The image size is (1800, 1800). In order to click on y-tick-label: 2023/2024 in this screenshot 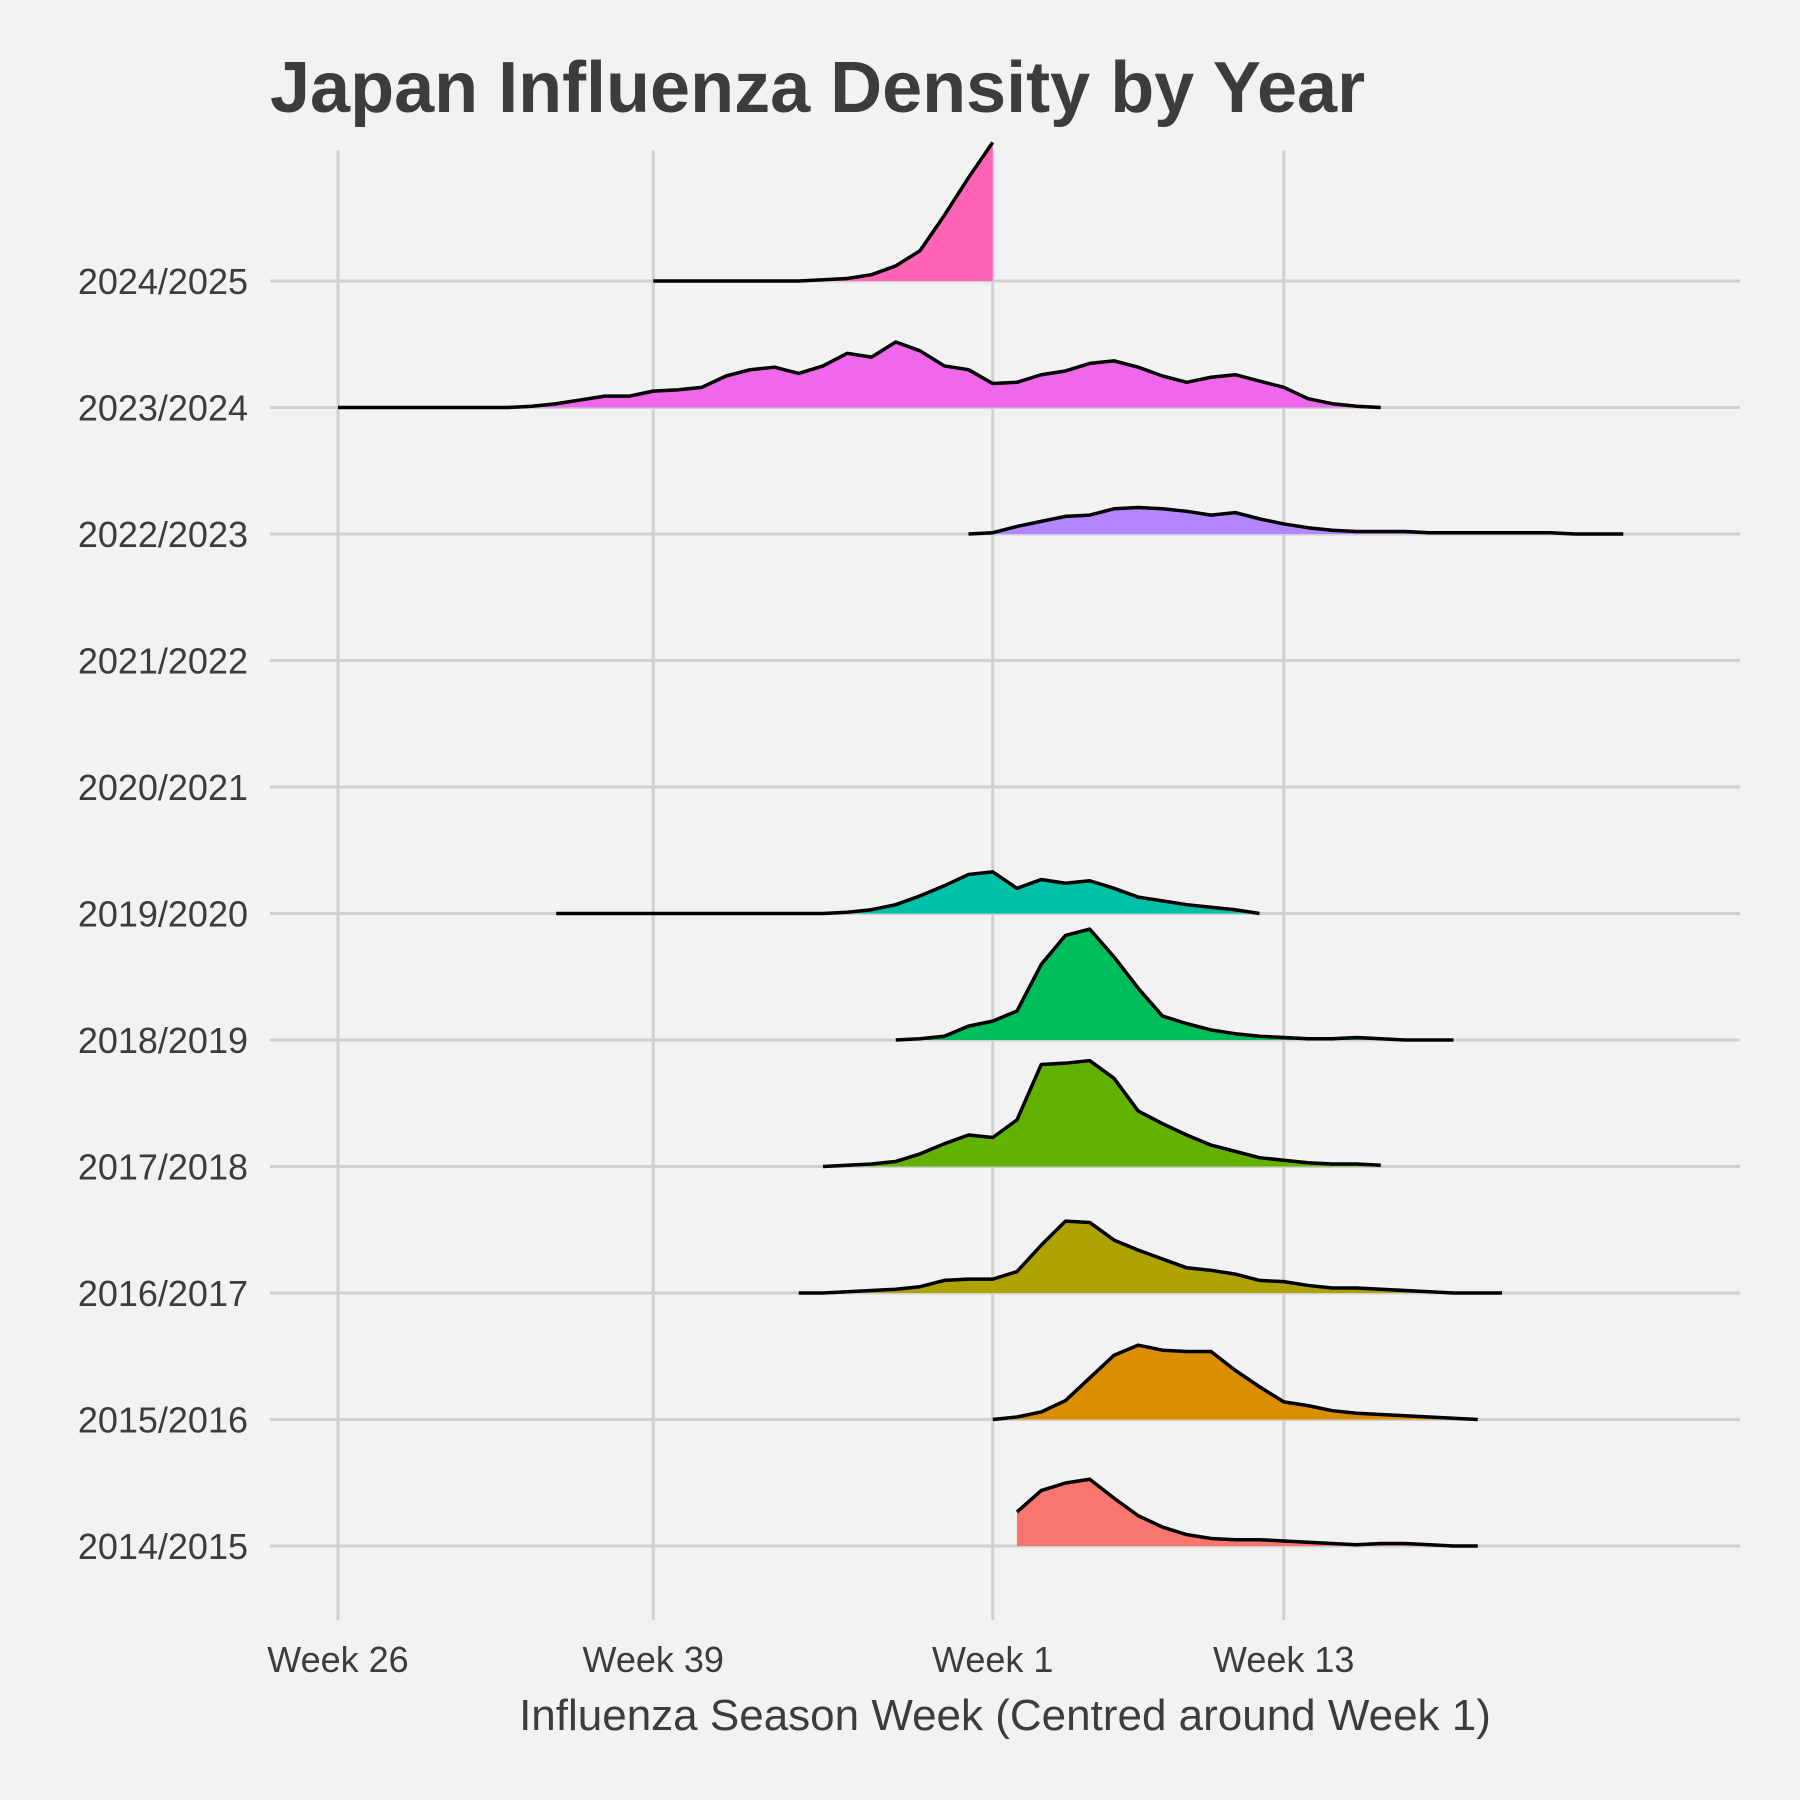, I will do `click(163, 408)`.